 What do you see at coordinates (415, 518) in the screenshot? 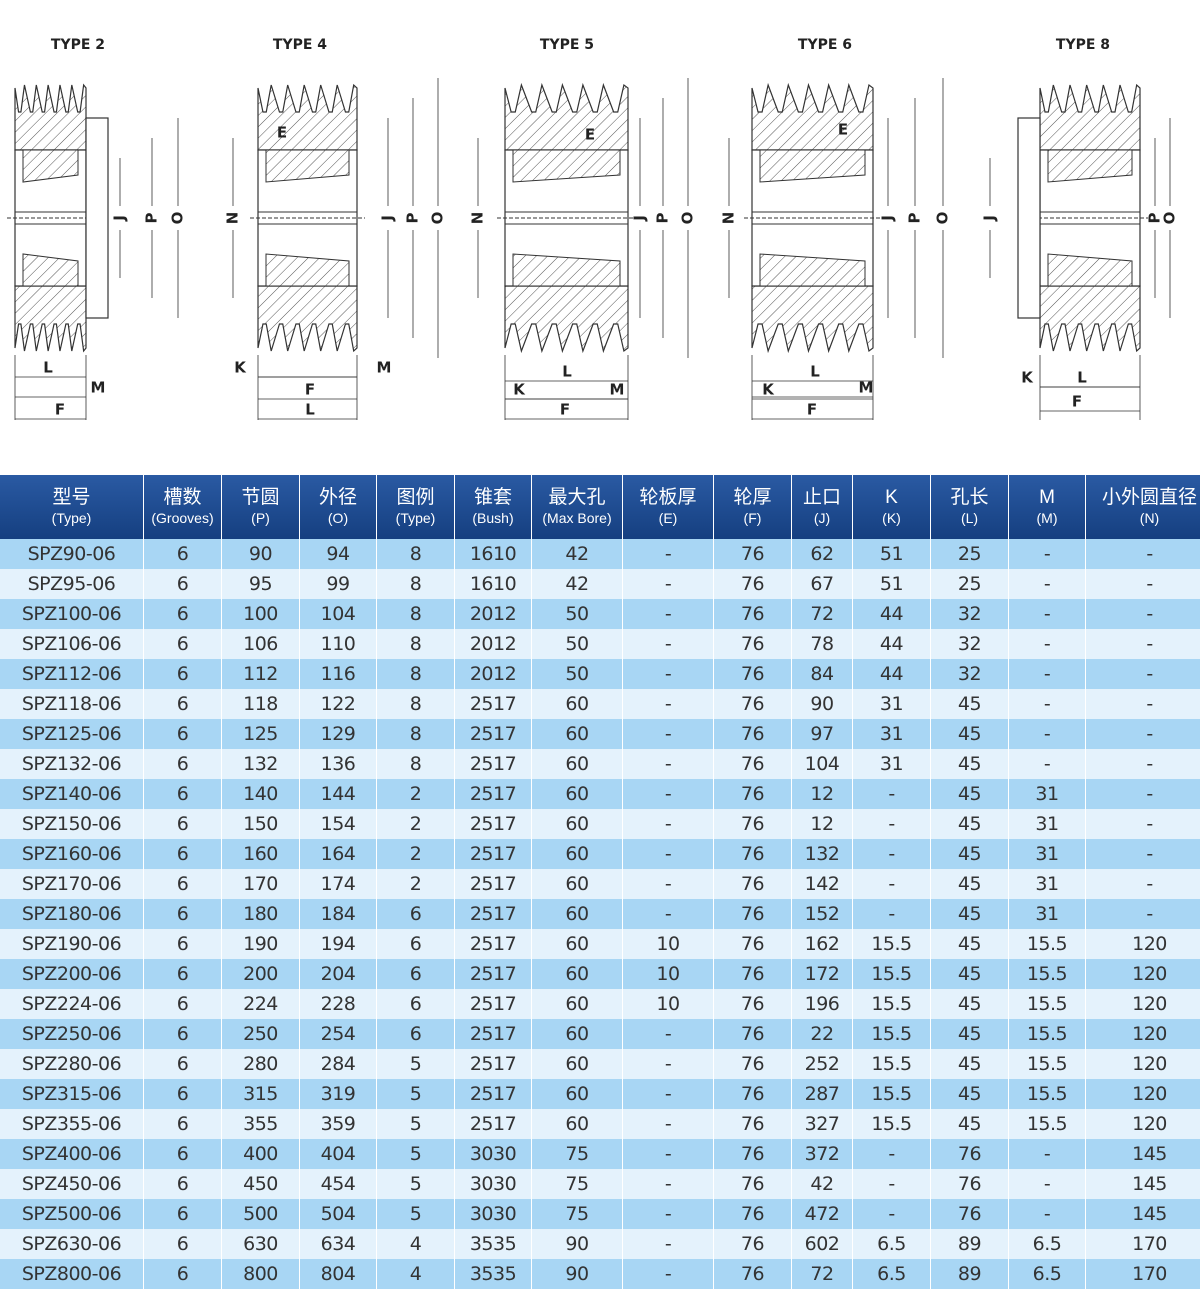
I see `header-text: (Type)` at bounding box center [415, 518].